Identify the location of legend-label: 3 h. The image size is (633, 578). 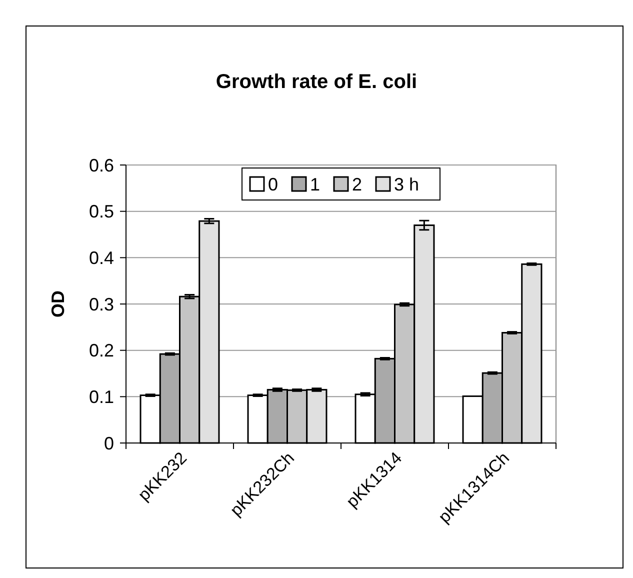
(407, 184).